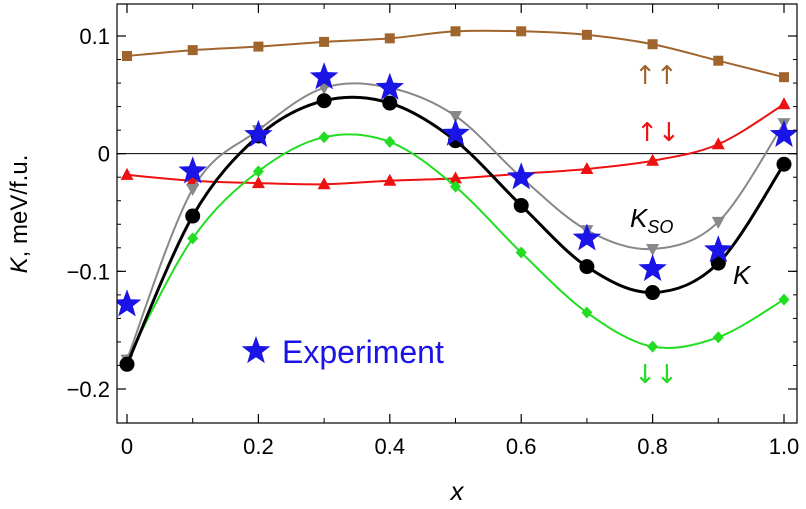 The height and width of the screenshot is (509, 806). What do you see at coordinates (656, 76) in the screenshot?
I see `label-upup: ↑↑` at bounding box center [656, 76].